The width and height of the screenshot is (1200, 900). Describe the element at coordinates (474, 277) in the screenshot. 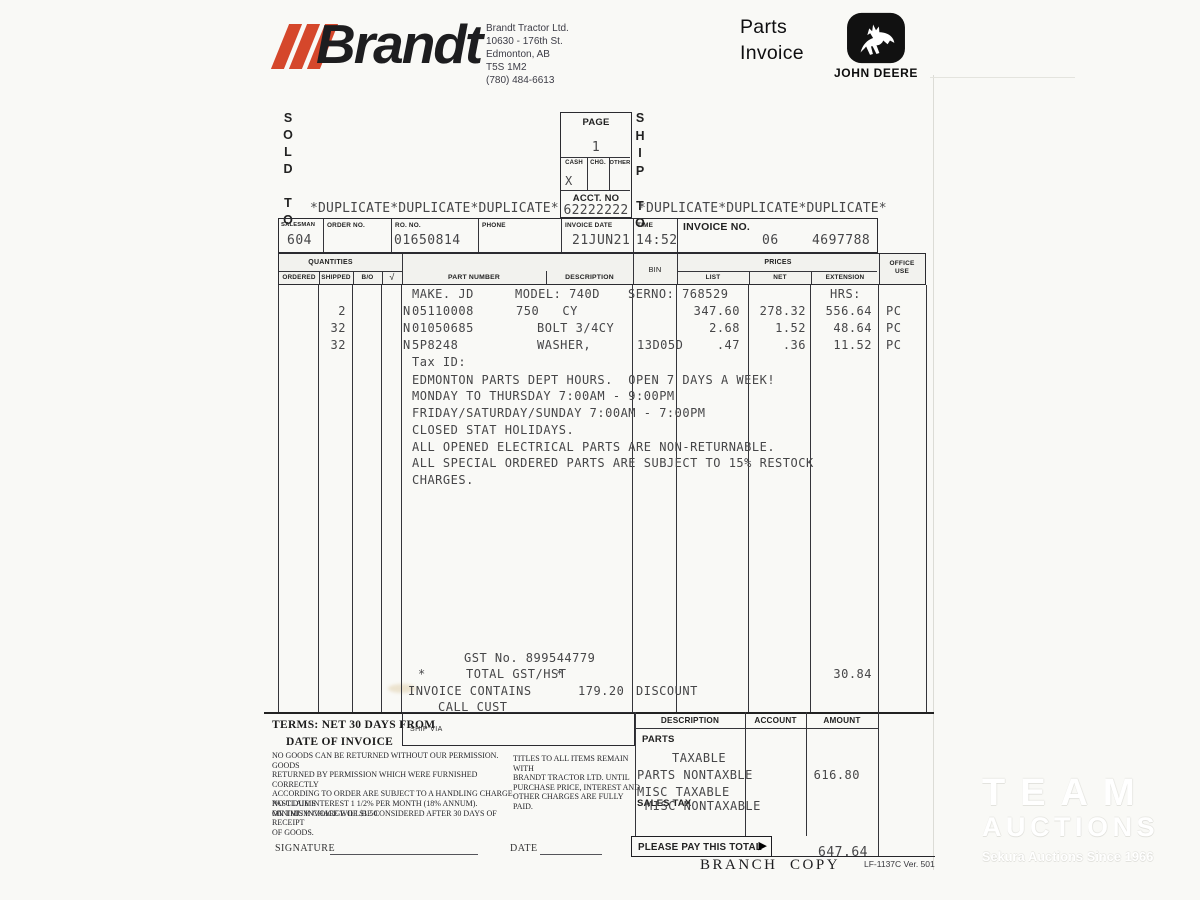

I see `part-number-label: PART NUMBER` at that location.